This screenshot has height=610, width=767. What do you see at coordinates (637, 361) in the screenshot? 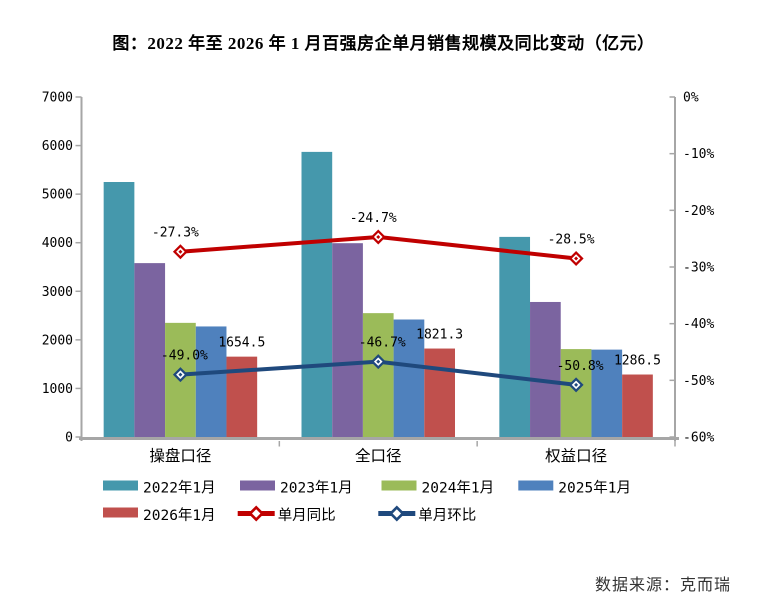
I see `bar-data-label: 1286.5` at bounding box center [637, 361].